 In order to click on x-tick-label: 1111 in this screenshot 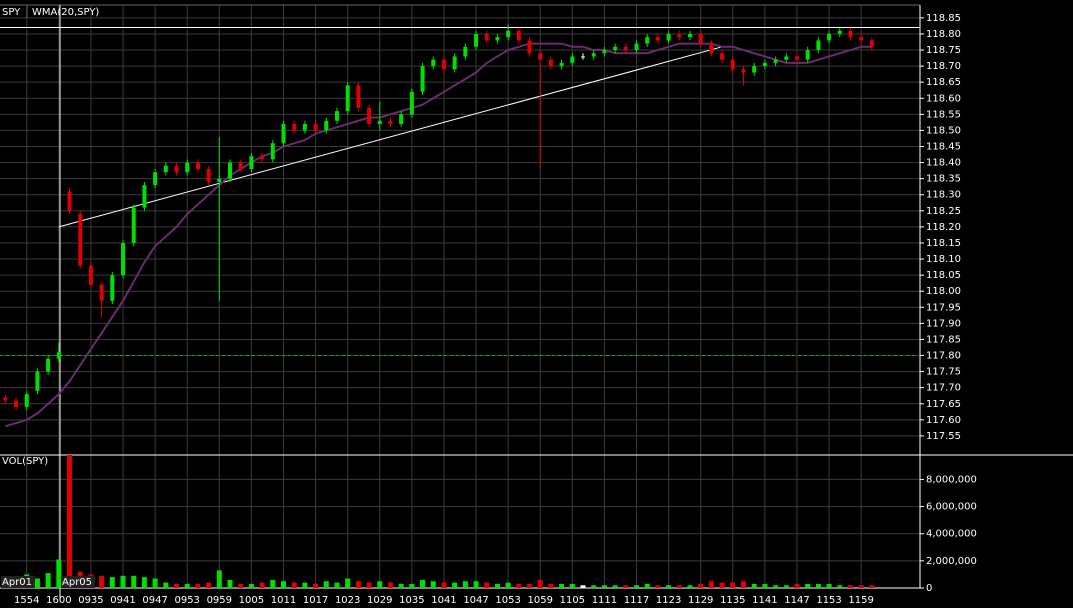, I will do `click(604, 600)`.